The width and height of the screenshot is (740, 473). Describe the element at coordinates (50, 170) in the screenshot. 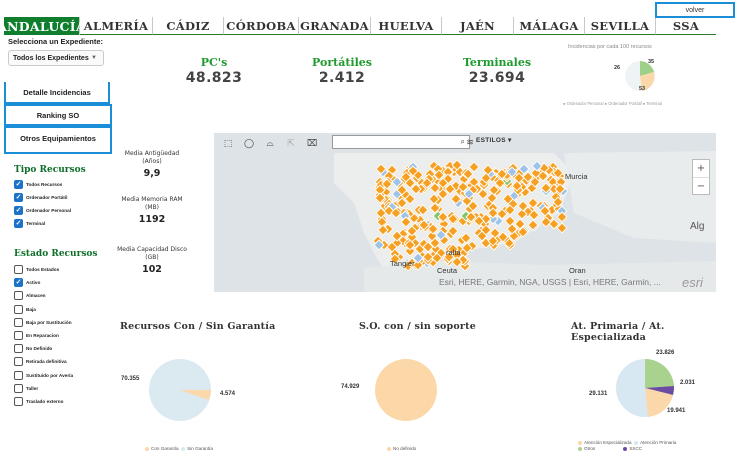

I see `tipo-recursos-title: Tipo Recursos` at that location.